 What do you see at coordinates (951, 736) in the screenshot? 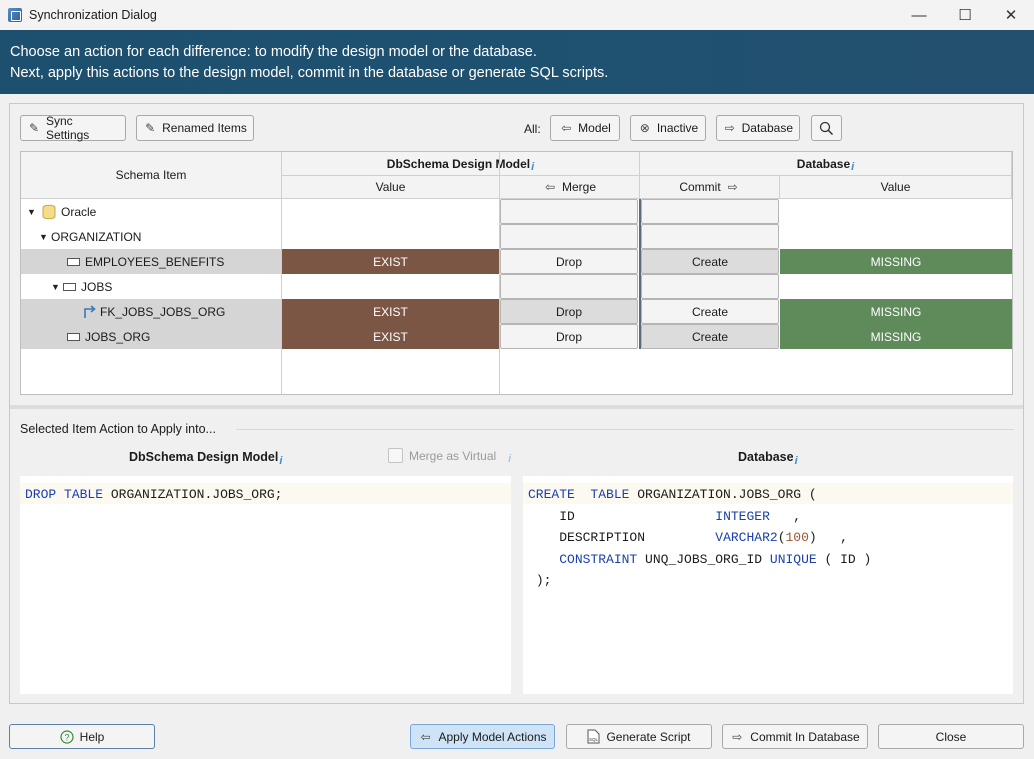
I see `close-button: Close` at bounding box center [951, 736].